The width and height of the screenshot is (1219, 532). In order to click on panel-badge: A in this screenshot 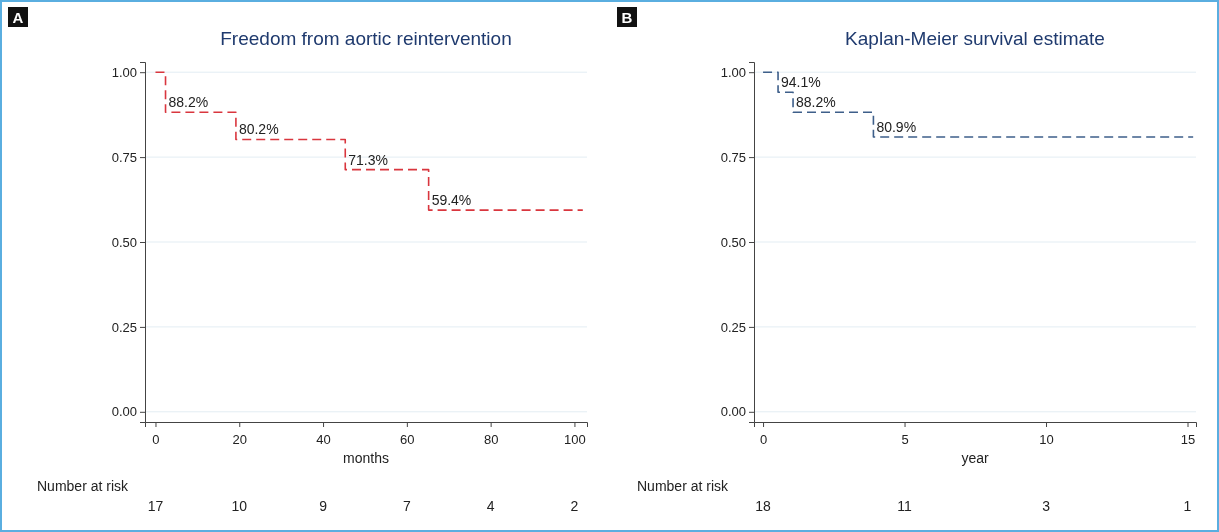, I will do `click(18, 17)`.